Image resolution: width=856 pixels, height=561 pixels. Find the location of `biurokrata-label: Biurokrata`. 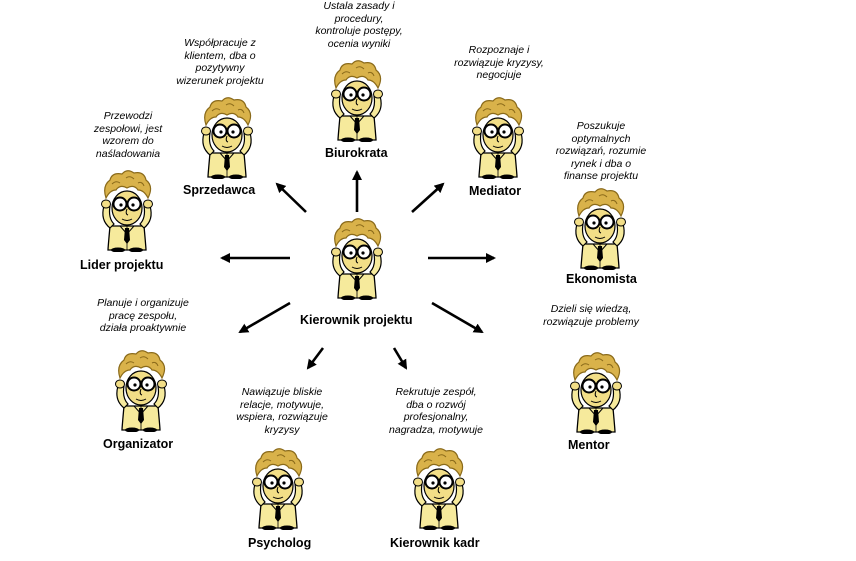

biurokrata-label: Biurokrata is located at coordinates (356, 153).